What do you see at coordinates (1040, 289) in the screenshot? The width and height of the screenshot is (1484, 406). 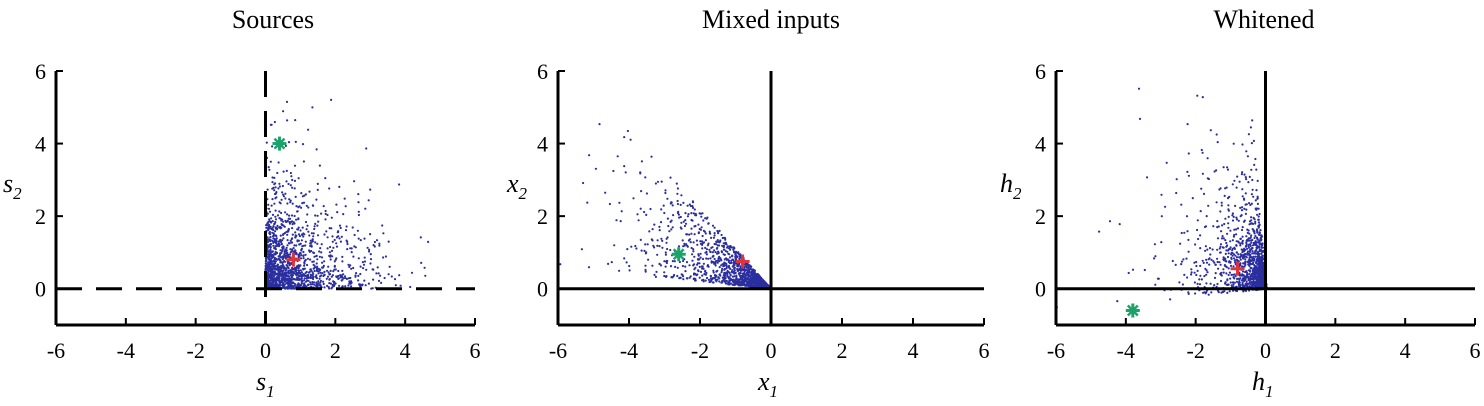 I see `y-tick-label: 0` at bounding box center [1040, 289].